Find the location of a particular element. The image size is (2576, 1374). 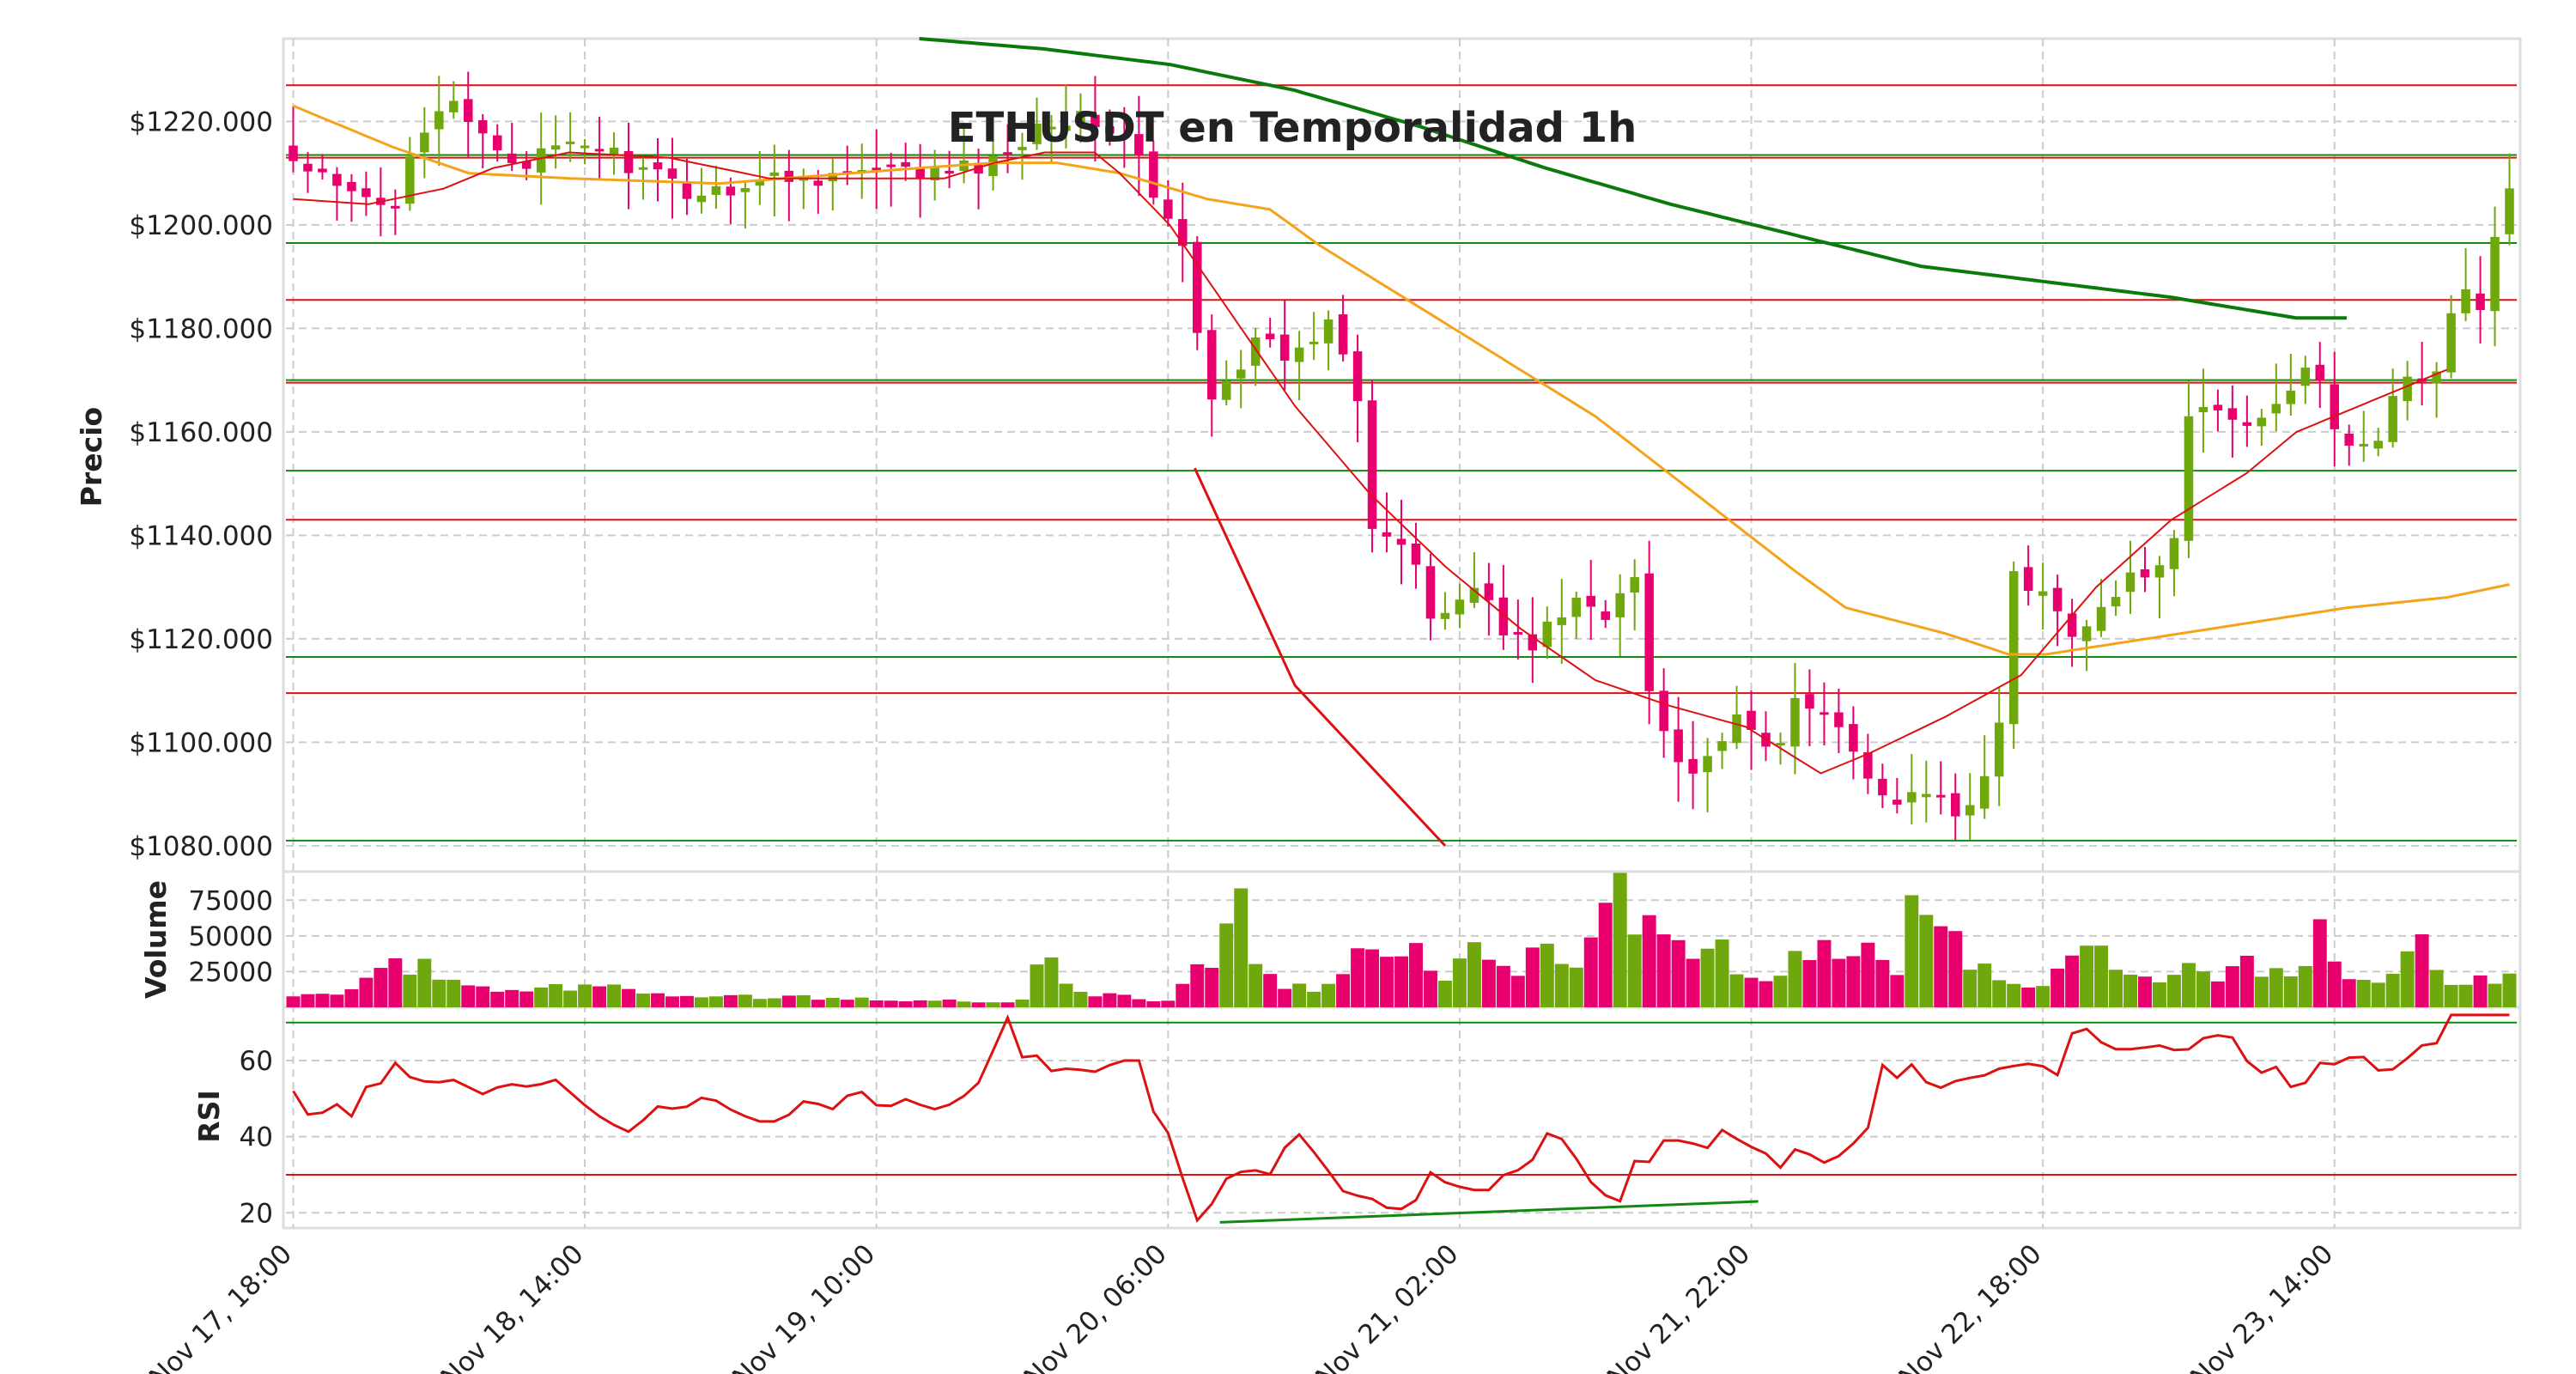

price-tick-label: $1100.000 is located at coordinates (201, 742).